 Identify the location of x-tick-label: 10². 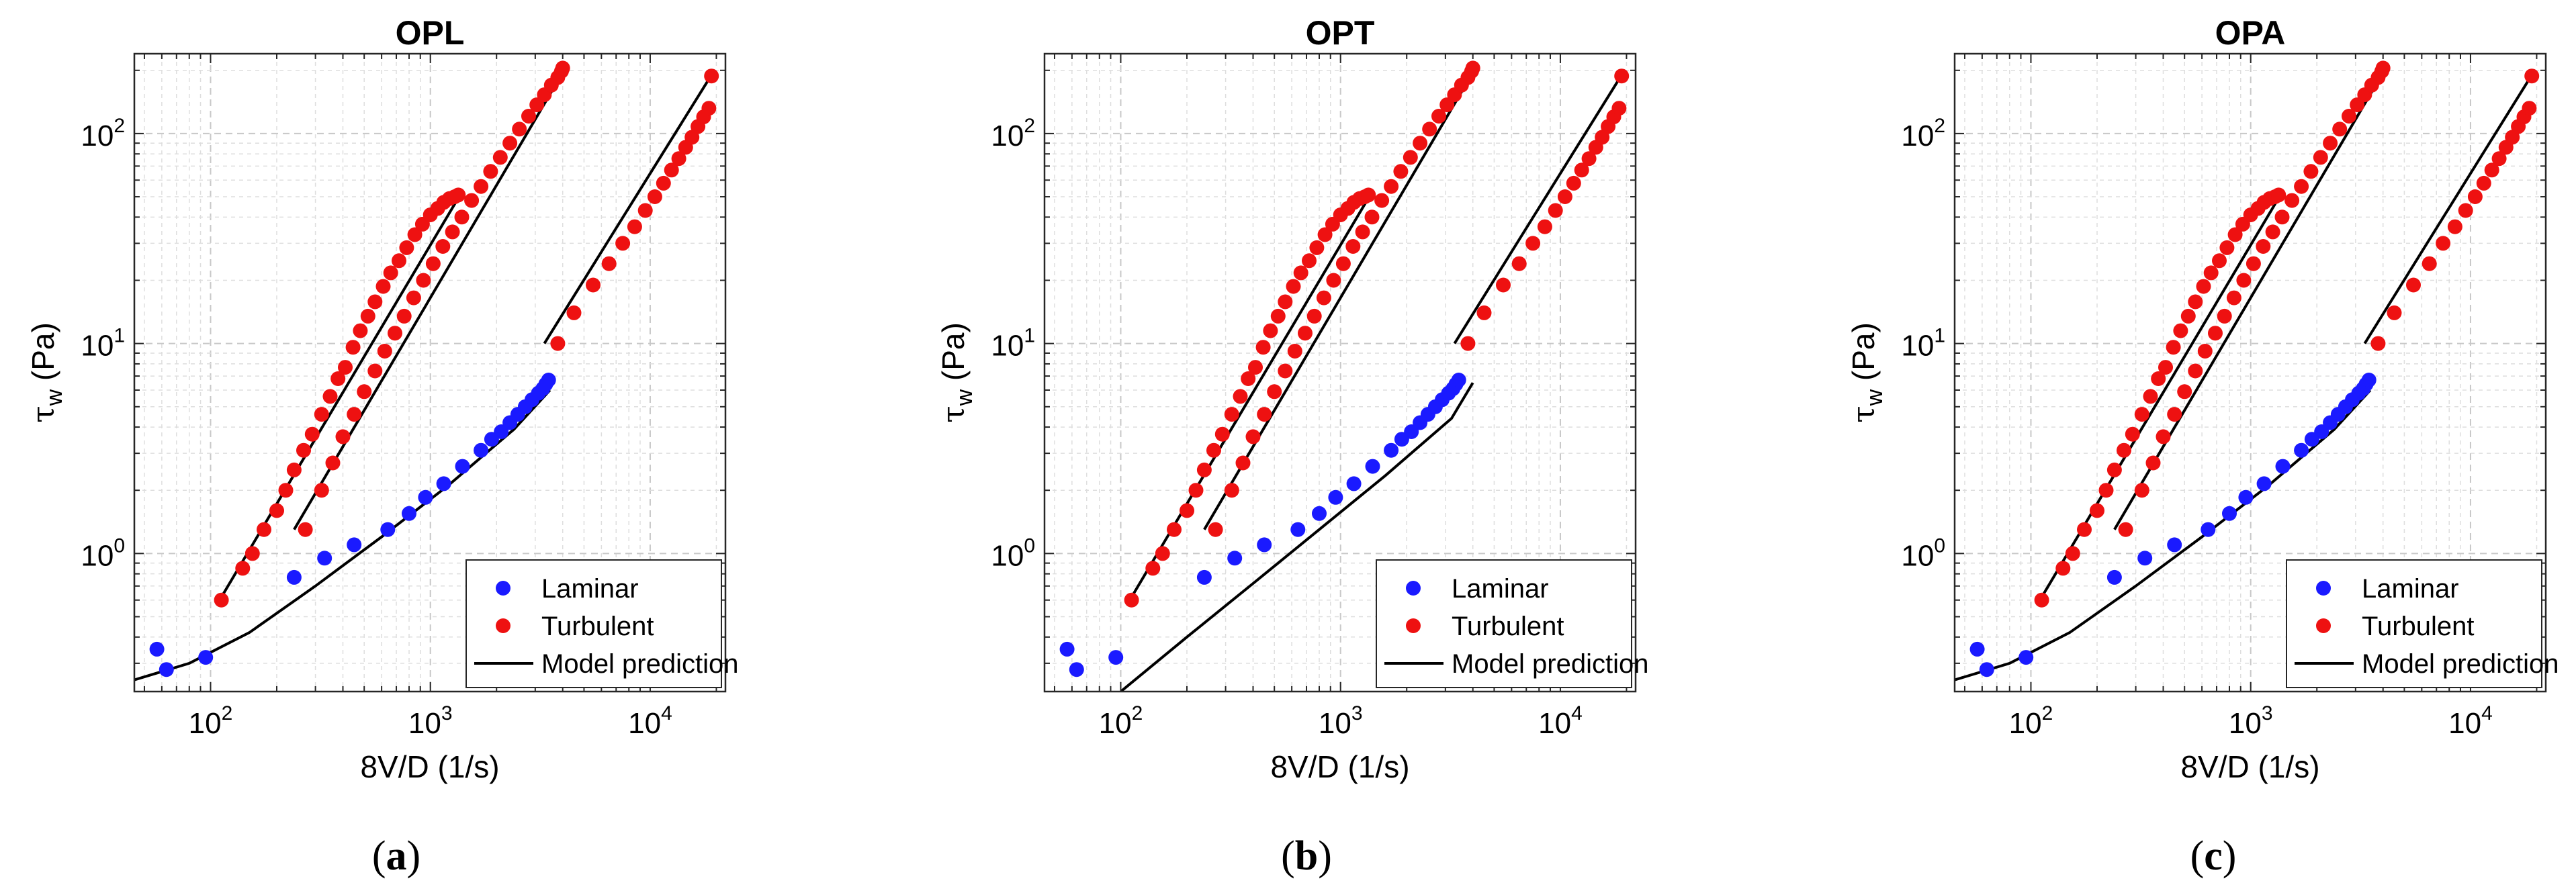
(2031, 721).